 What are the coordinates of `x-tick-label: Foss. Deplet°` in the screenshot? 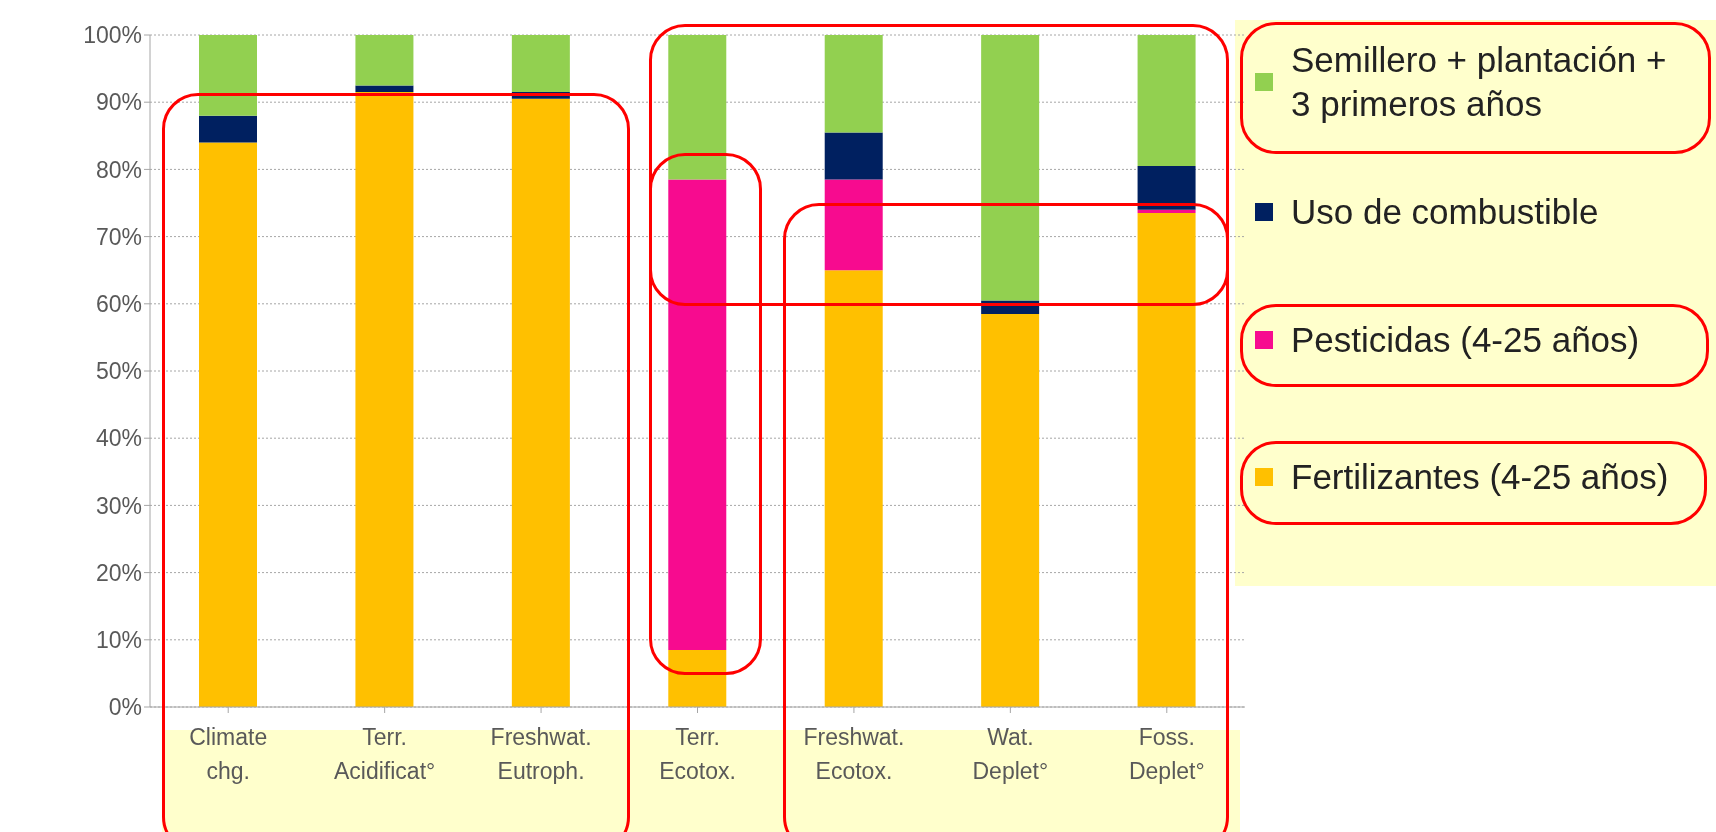 It's located at (1166, 754).